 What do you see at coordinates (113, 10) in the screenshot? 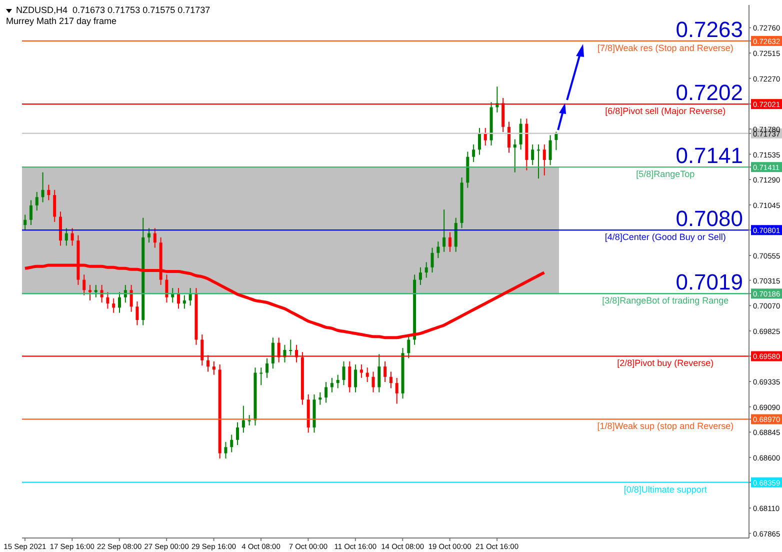
I see `chart-title: NZDUSD,H4 0.71673 0.71753 0.71575 0.71737` at bounding box center [113, 10].